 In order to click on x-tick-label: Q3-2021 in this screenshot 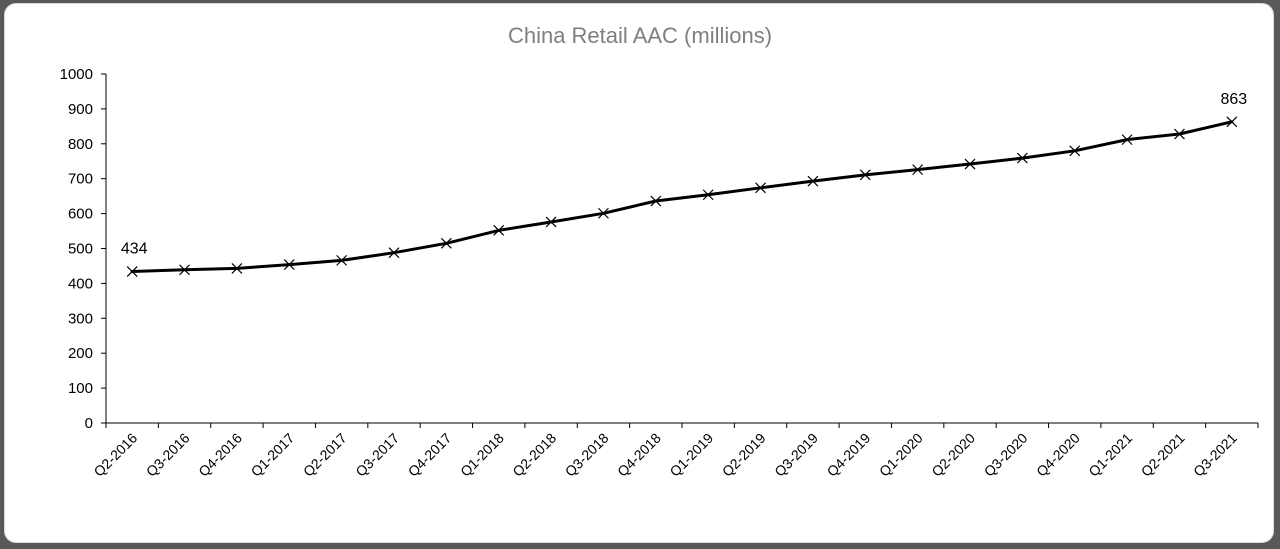, I will do `click(1215, 455)`.